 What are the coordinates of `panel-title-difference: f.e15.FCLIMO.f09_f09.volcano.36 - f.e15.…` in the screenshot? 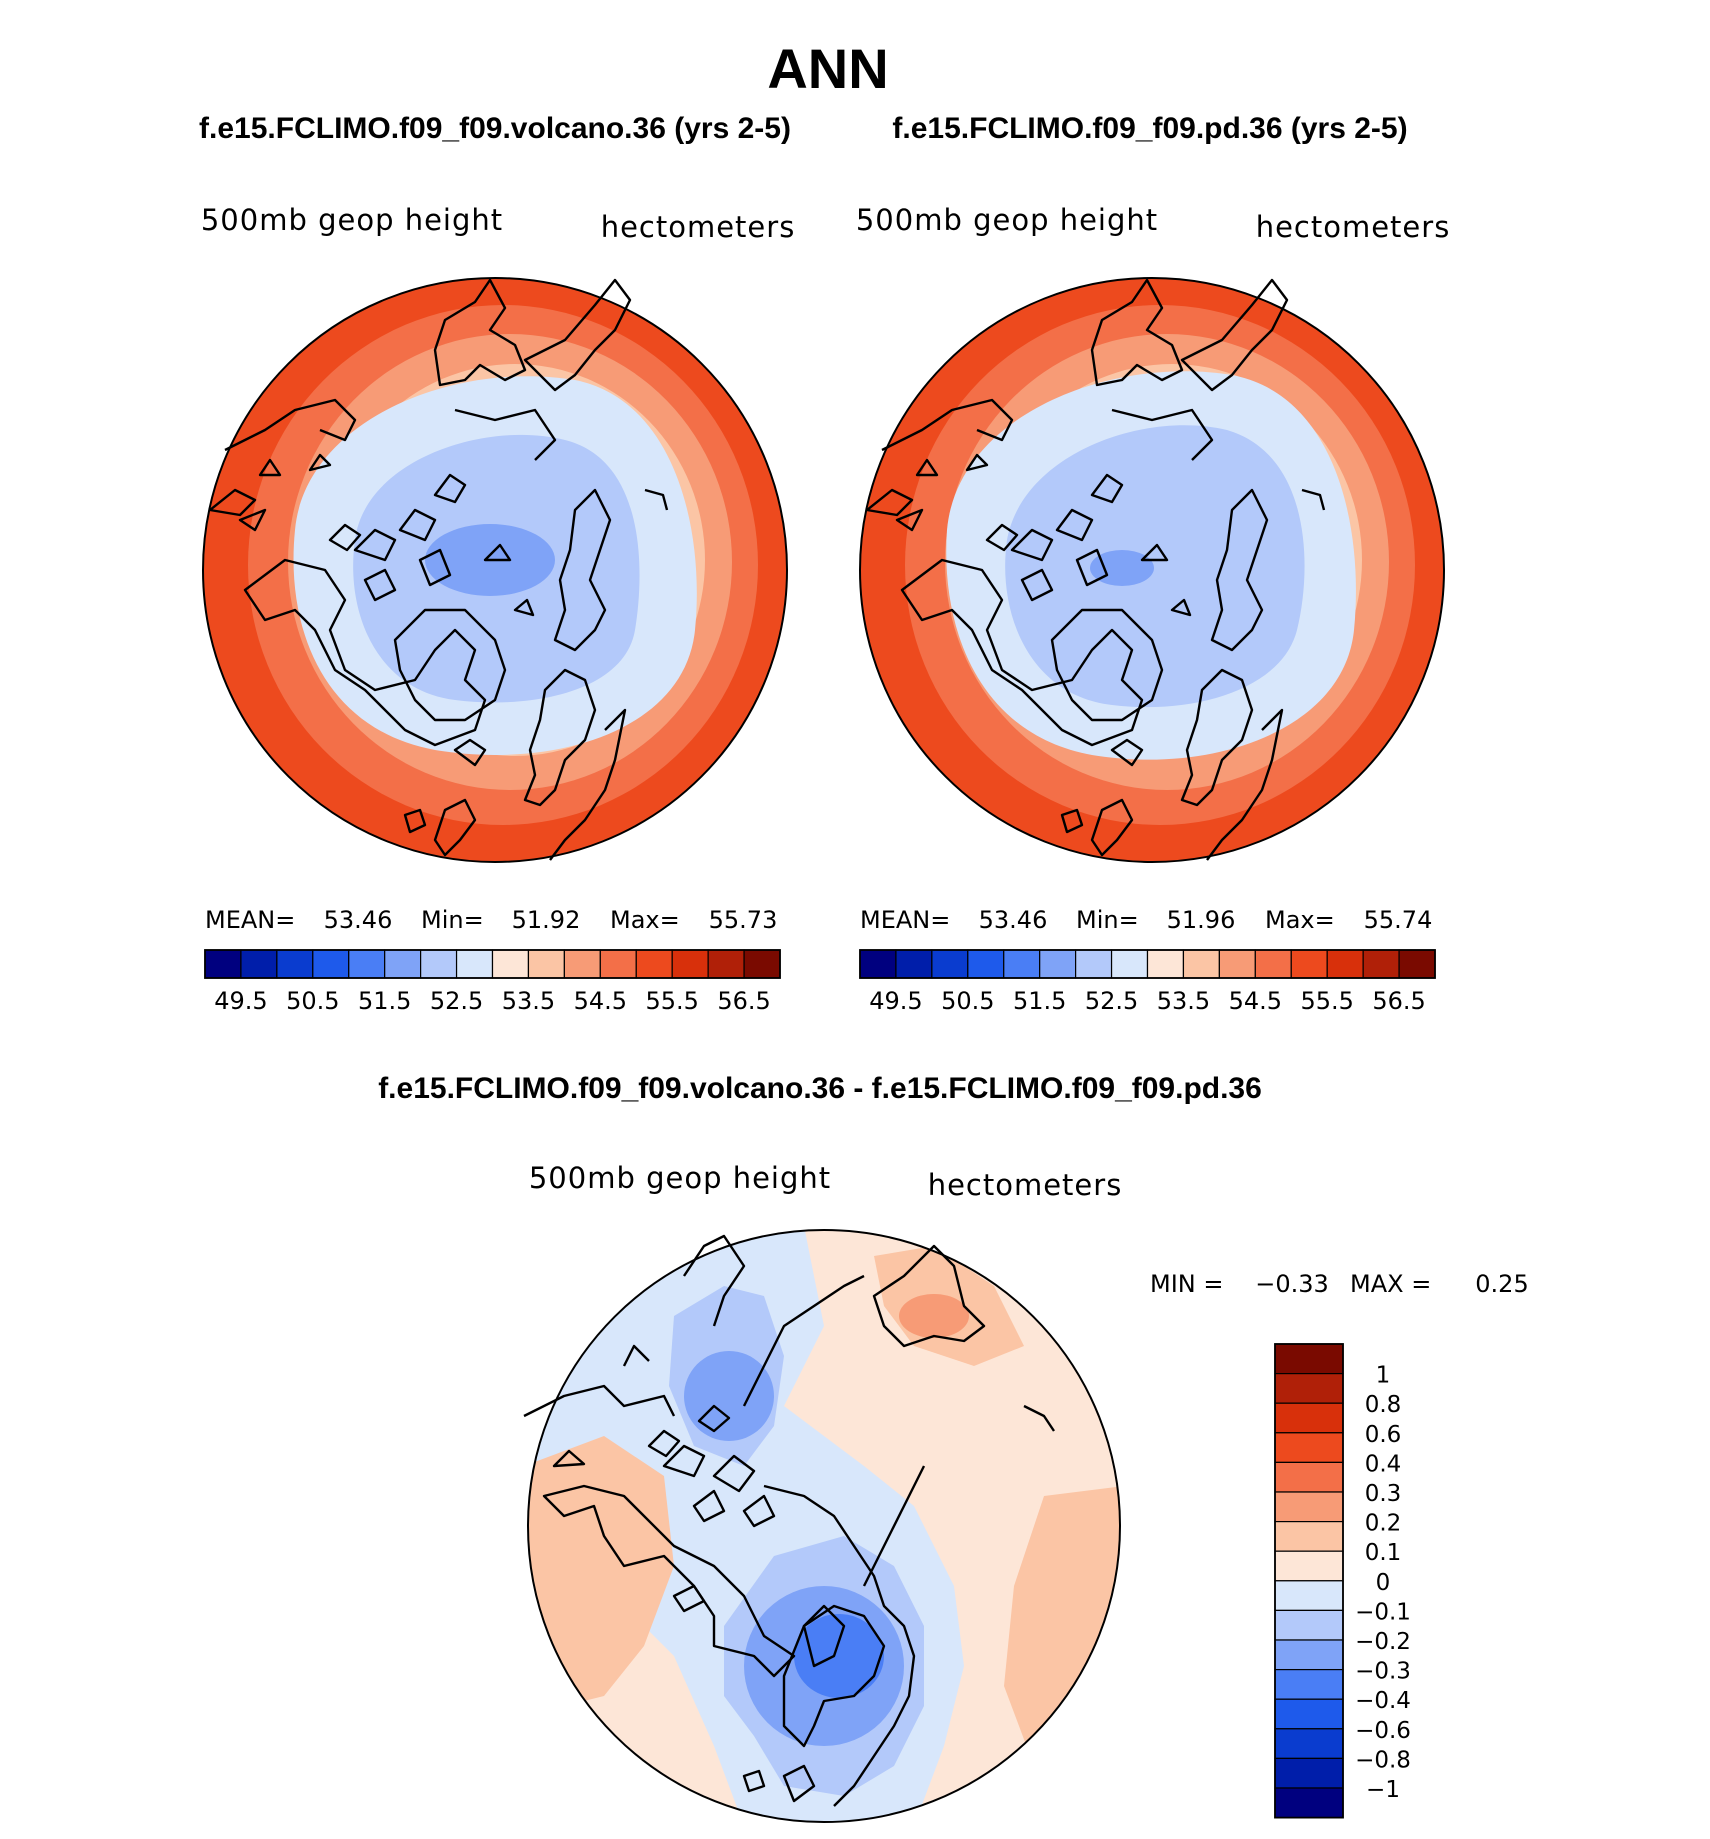 It's located at (820, 1088).